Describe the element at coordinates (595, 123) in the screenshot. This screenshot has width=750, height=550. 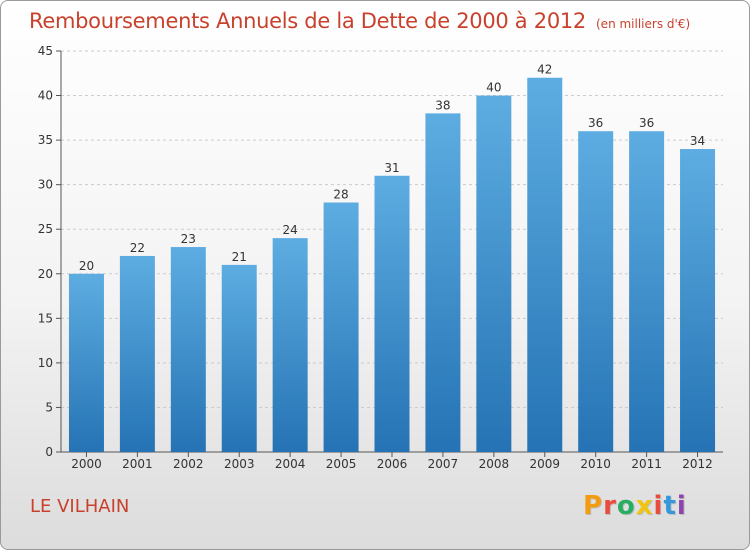
I see `data-label-2010: 36` at that location.